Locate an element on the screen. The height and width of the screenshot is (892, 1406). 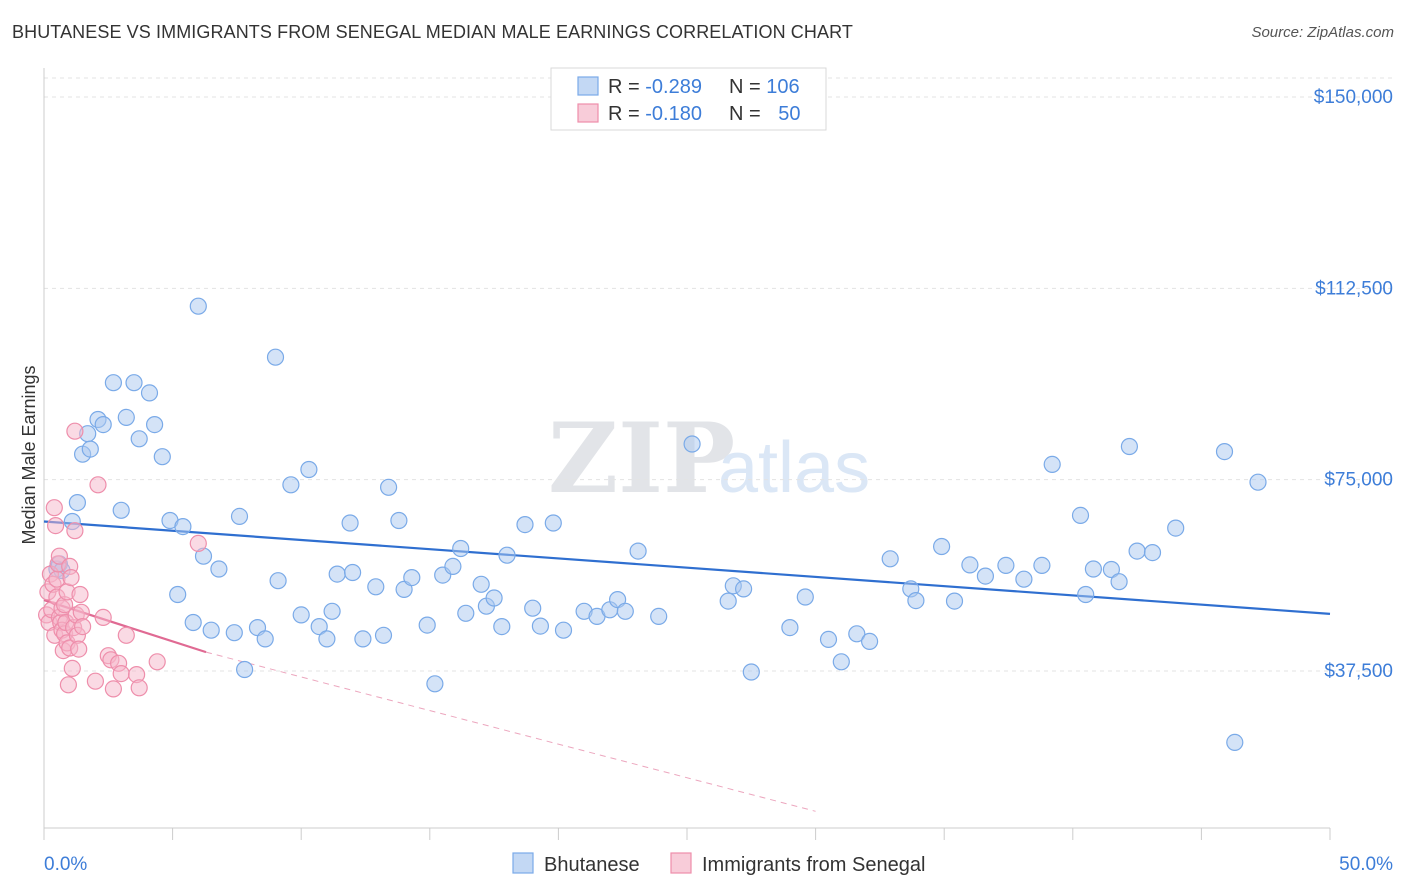
trend-line-bhutanese is located at coordinates (687, 567).